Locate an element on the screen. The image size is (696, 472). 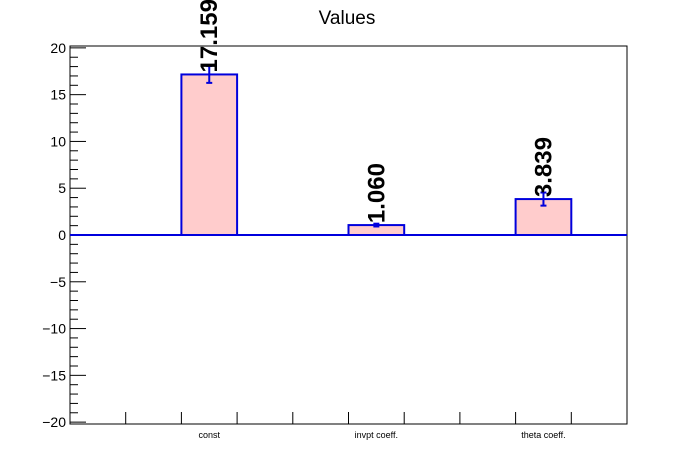
y-tick-label: −20 is located at coordinates (54, 422).